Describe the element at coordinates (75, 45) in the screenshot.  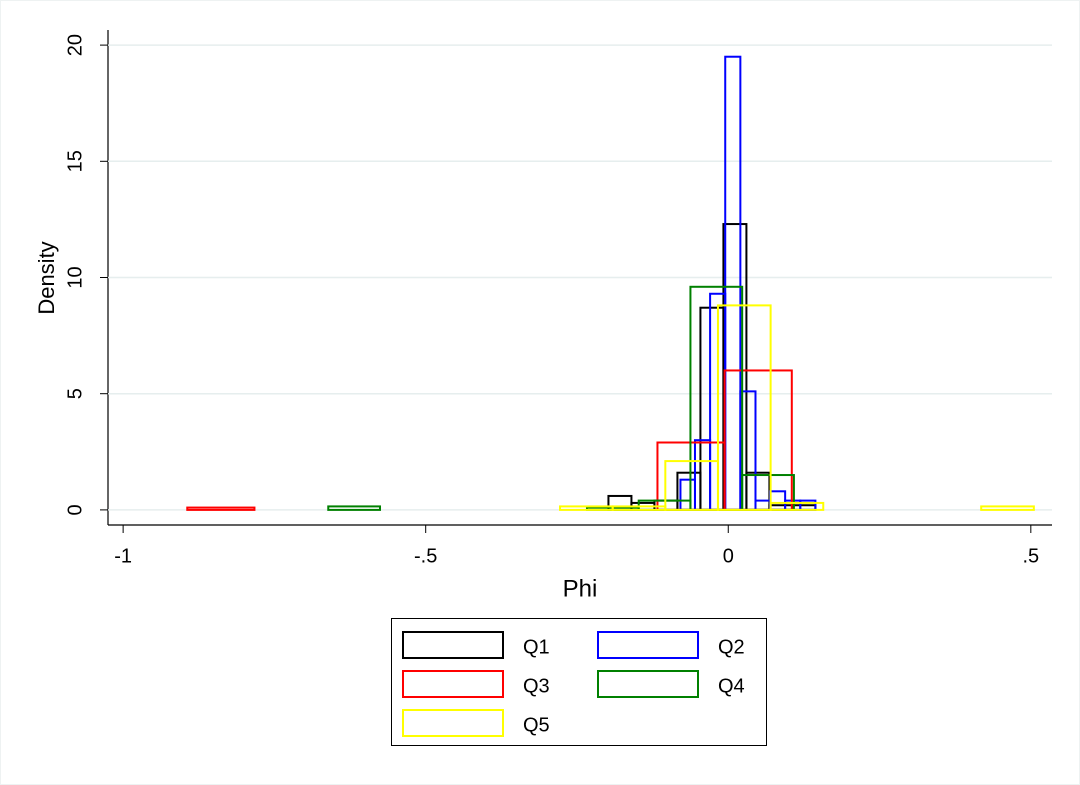
I see `y-tick-label: 20` at that location.